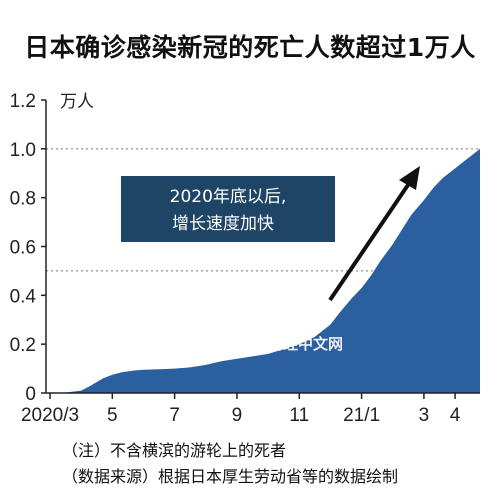  Describe the element at coordinates (23, 296) in the screenshot. I see `y-tick-label: 0.4` at that location.